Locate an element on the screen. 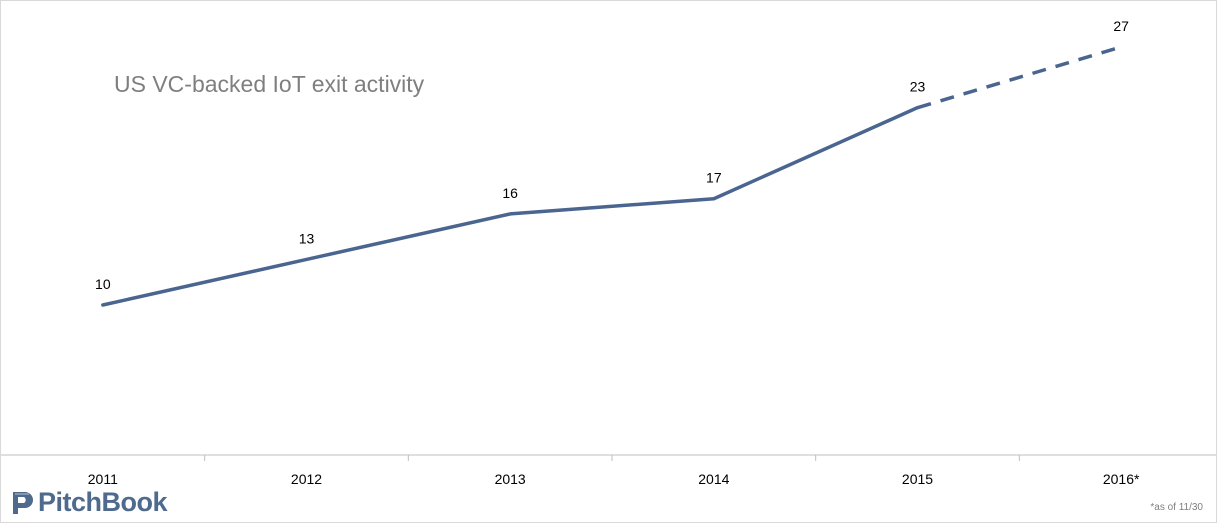 This screenshot has width=1217, height=523. pitchbook-logo: PitchBook is located at coordinates (88, 502).